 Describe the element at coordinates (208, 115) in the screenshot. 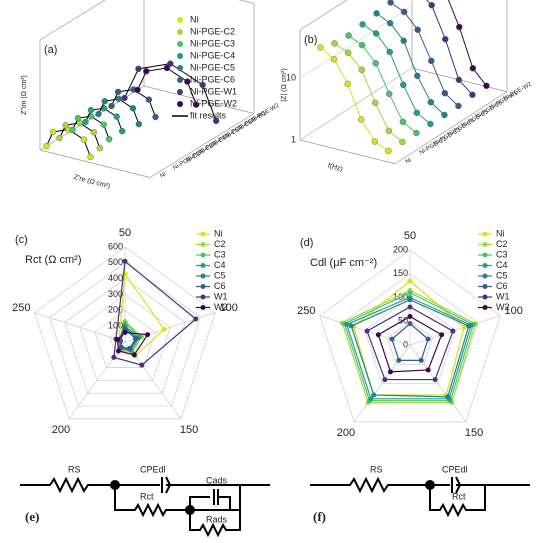

I see `legend-label: fit results` at that location.